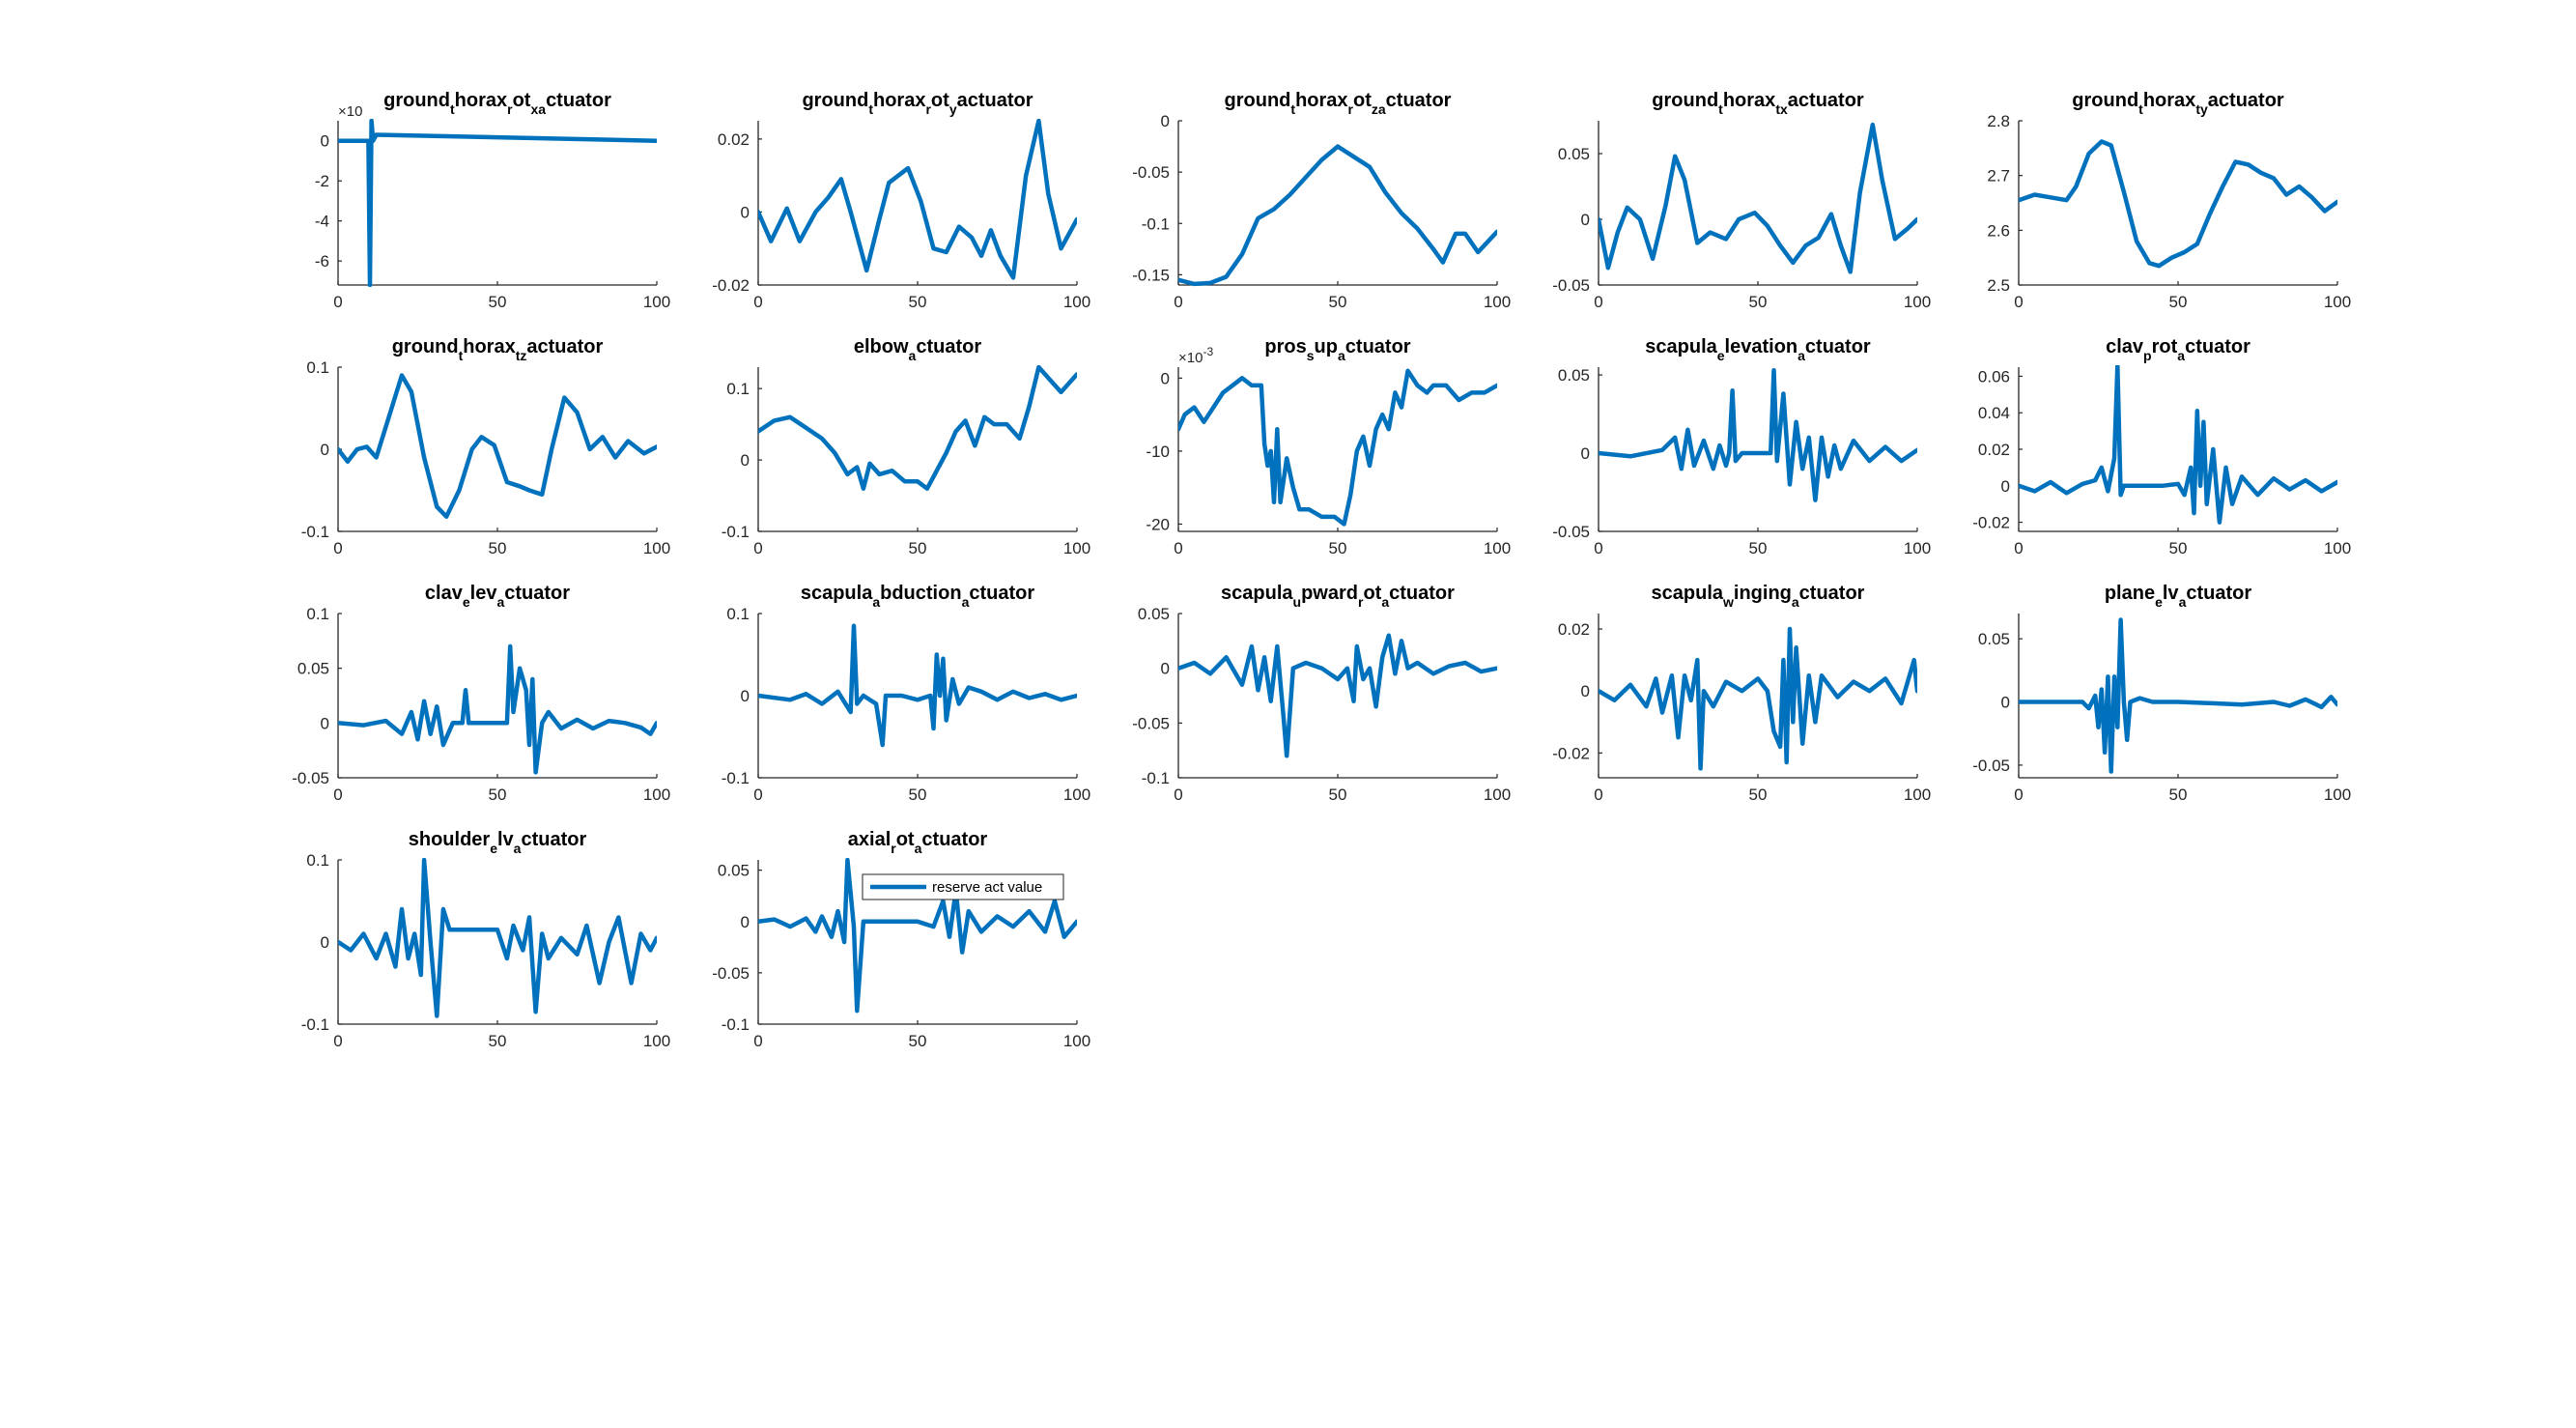  What do you see at coordinates (869, 839) in the screenshot?
I see `title-part: axial` at bounding box center [869, 839].